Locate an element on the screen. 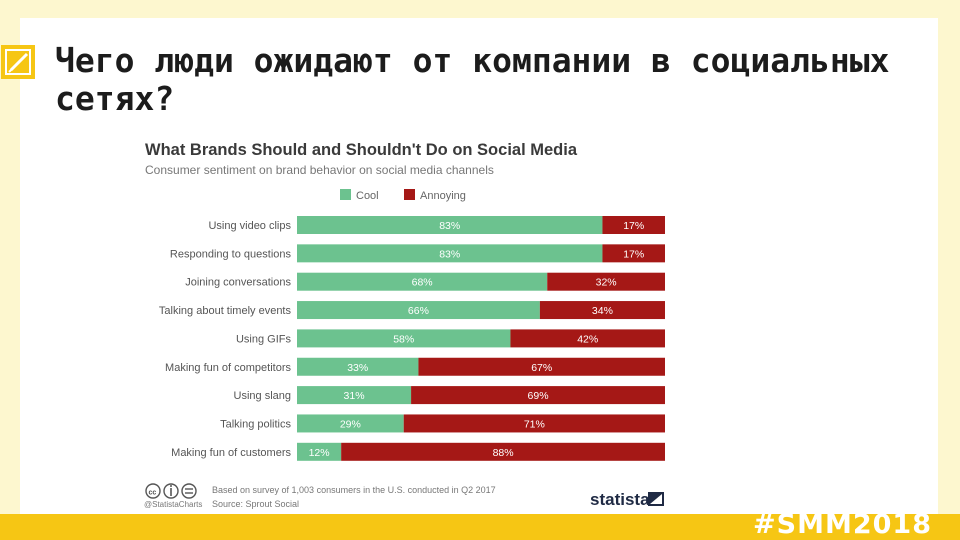 Image resolution: width=960 pixels, height=540 pixels. bar-value-label: 88% is located at coordinates (503, 453).